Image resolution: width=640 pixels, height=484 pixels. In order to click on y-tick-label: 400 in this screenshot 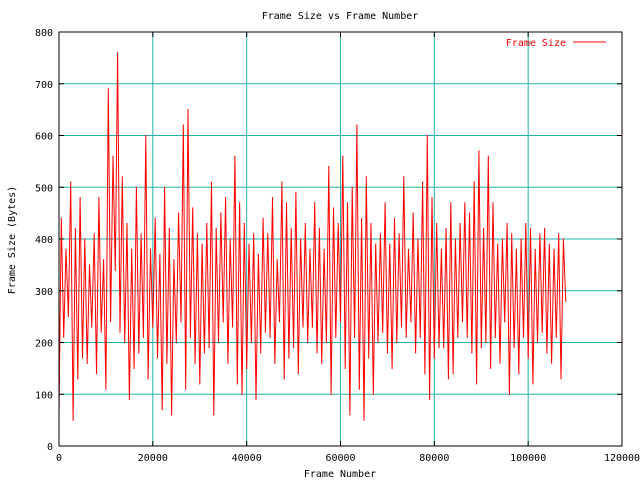, I will do `click(44, 240)`.